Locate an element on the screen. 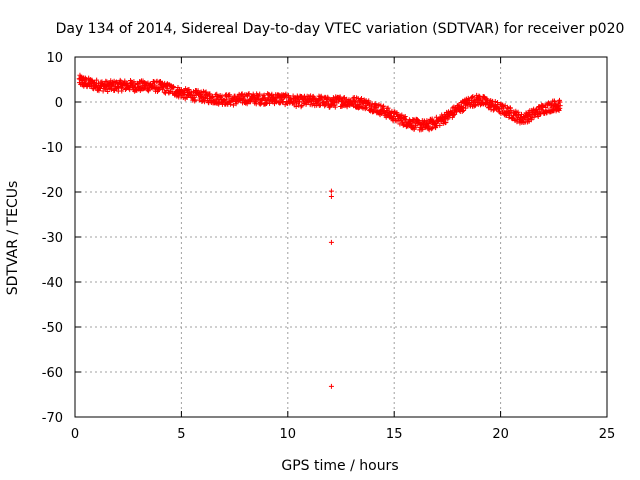  x-tick-label: 25 is located at coordinates (607, 434).